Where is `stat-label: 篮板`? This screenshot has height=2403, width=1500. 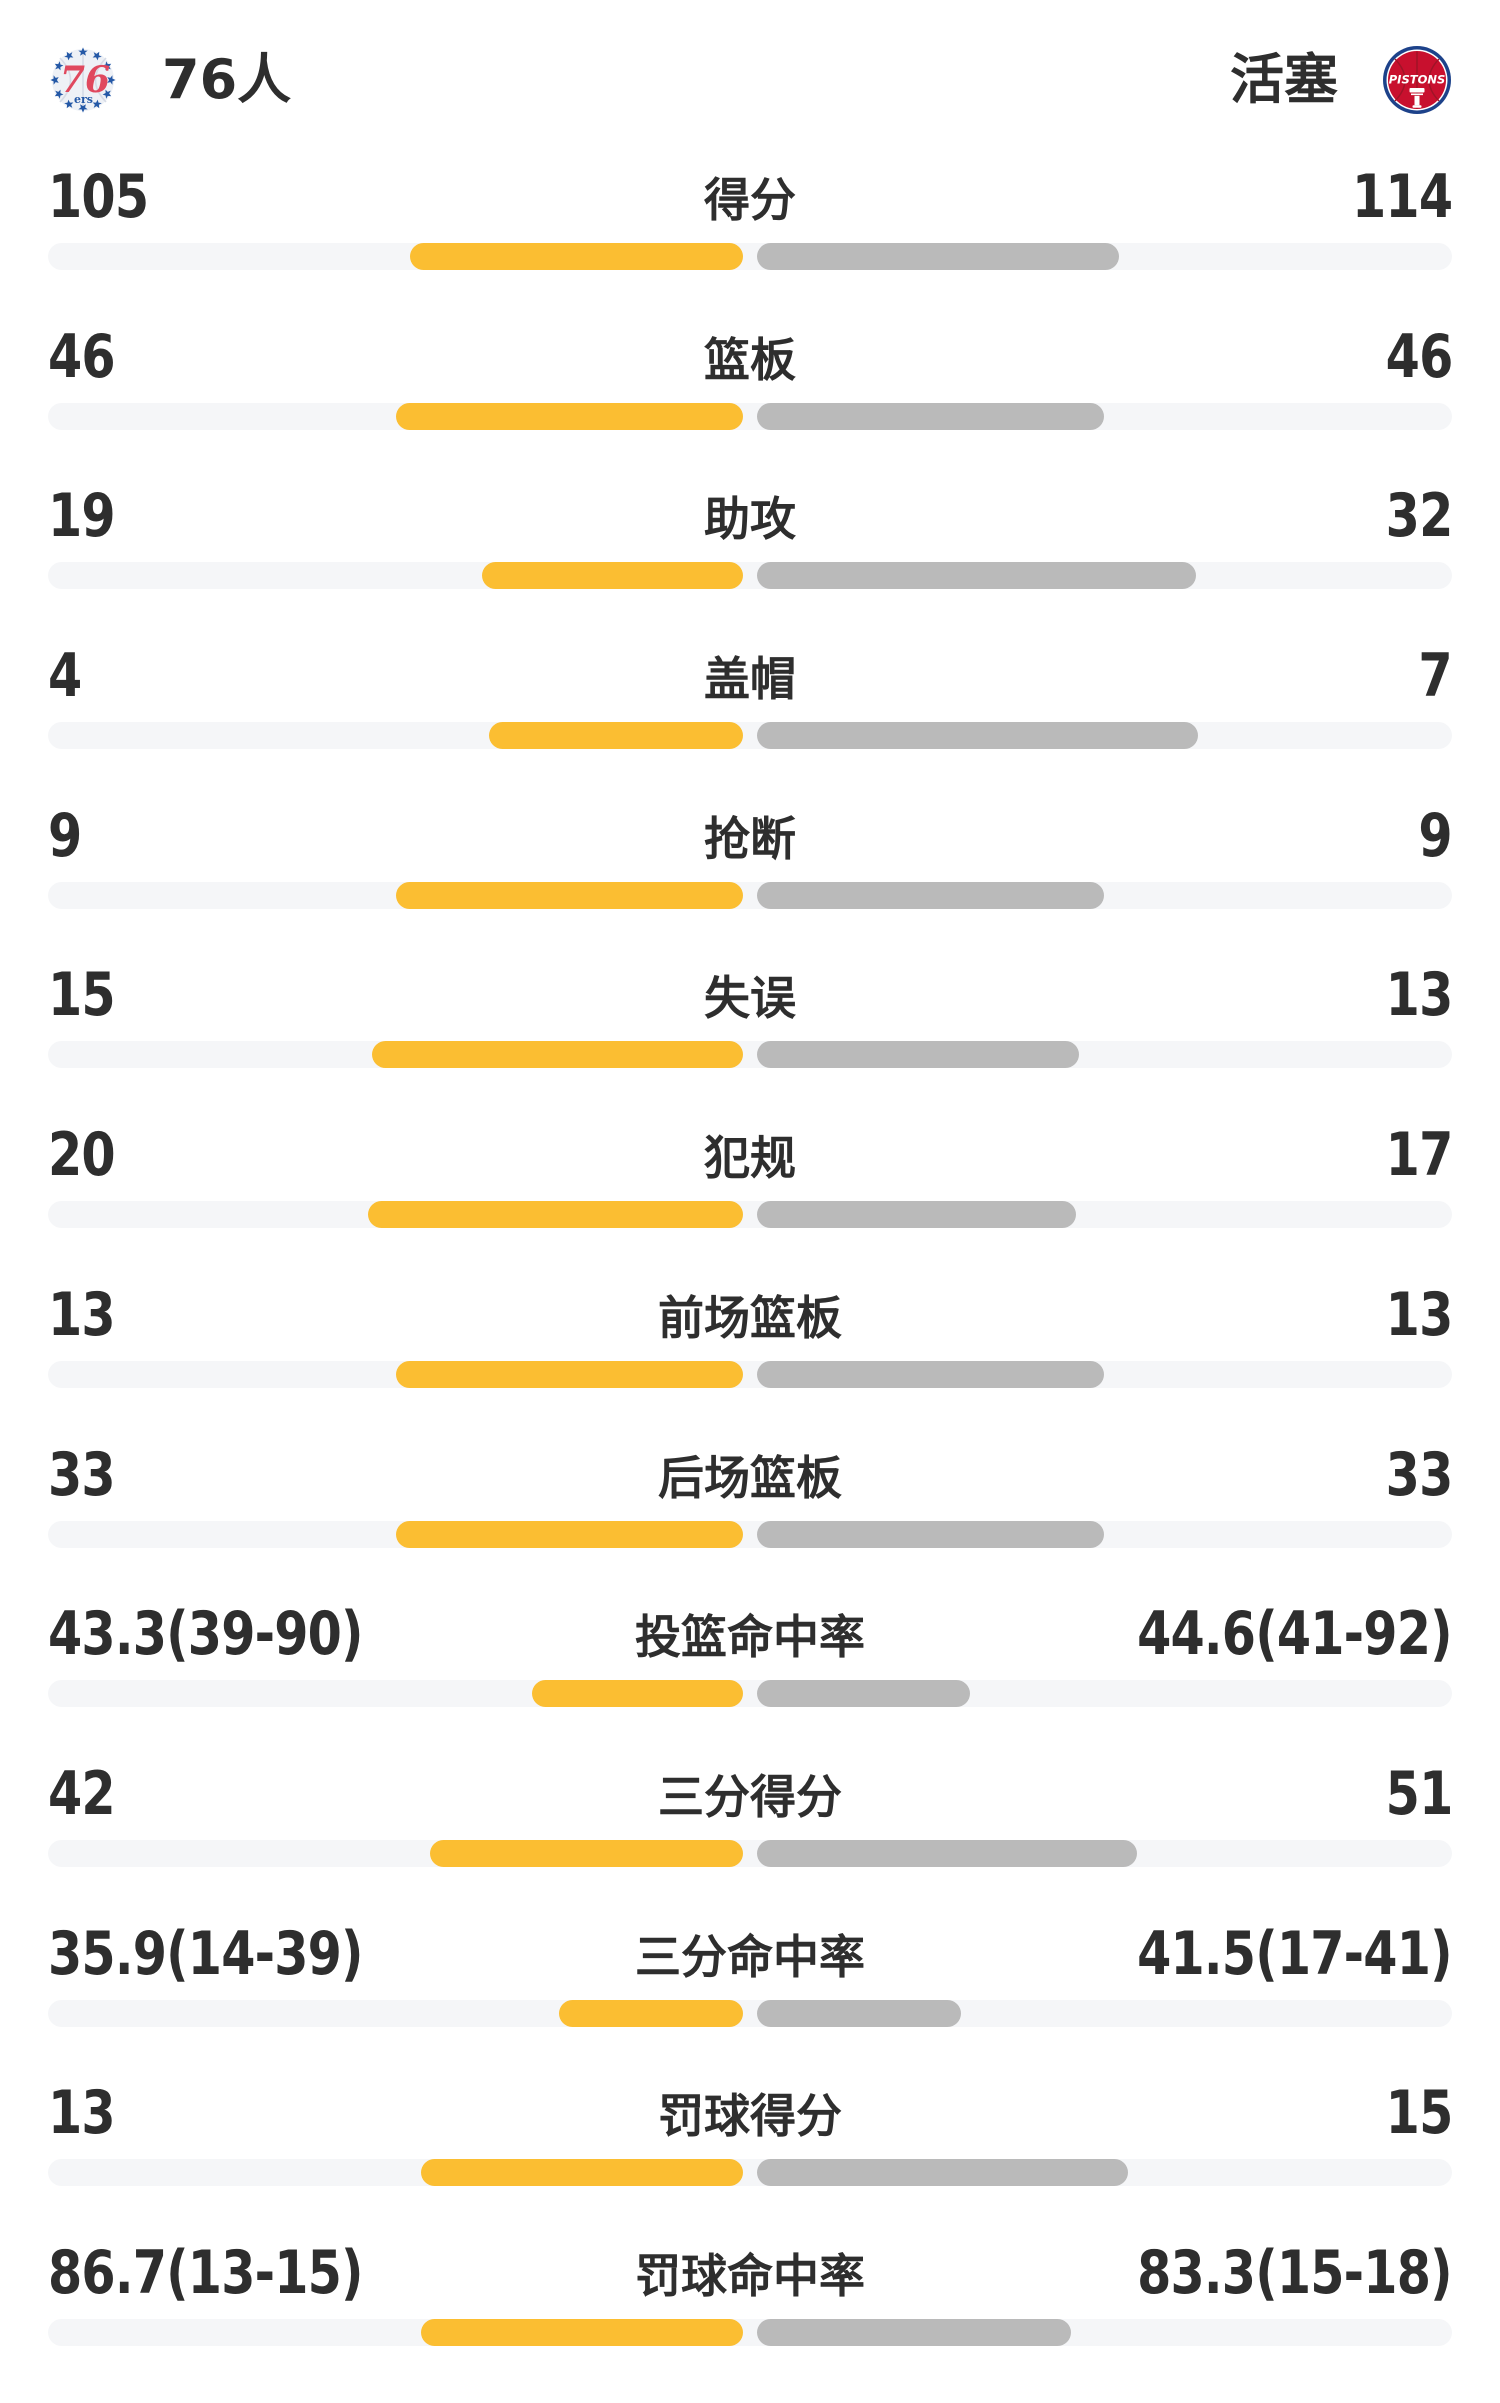
stat-label: 篮板 is located at coordinates (750, 359).